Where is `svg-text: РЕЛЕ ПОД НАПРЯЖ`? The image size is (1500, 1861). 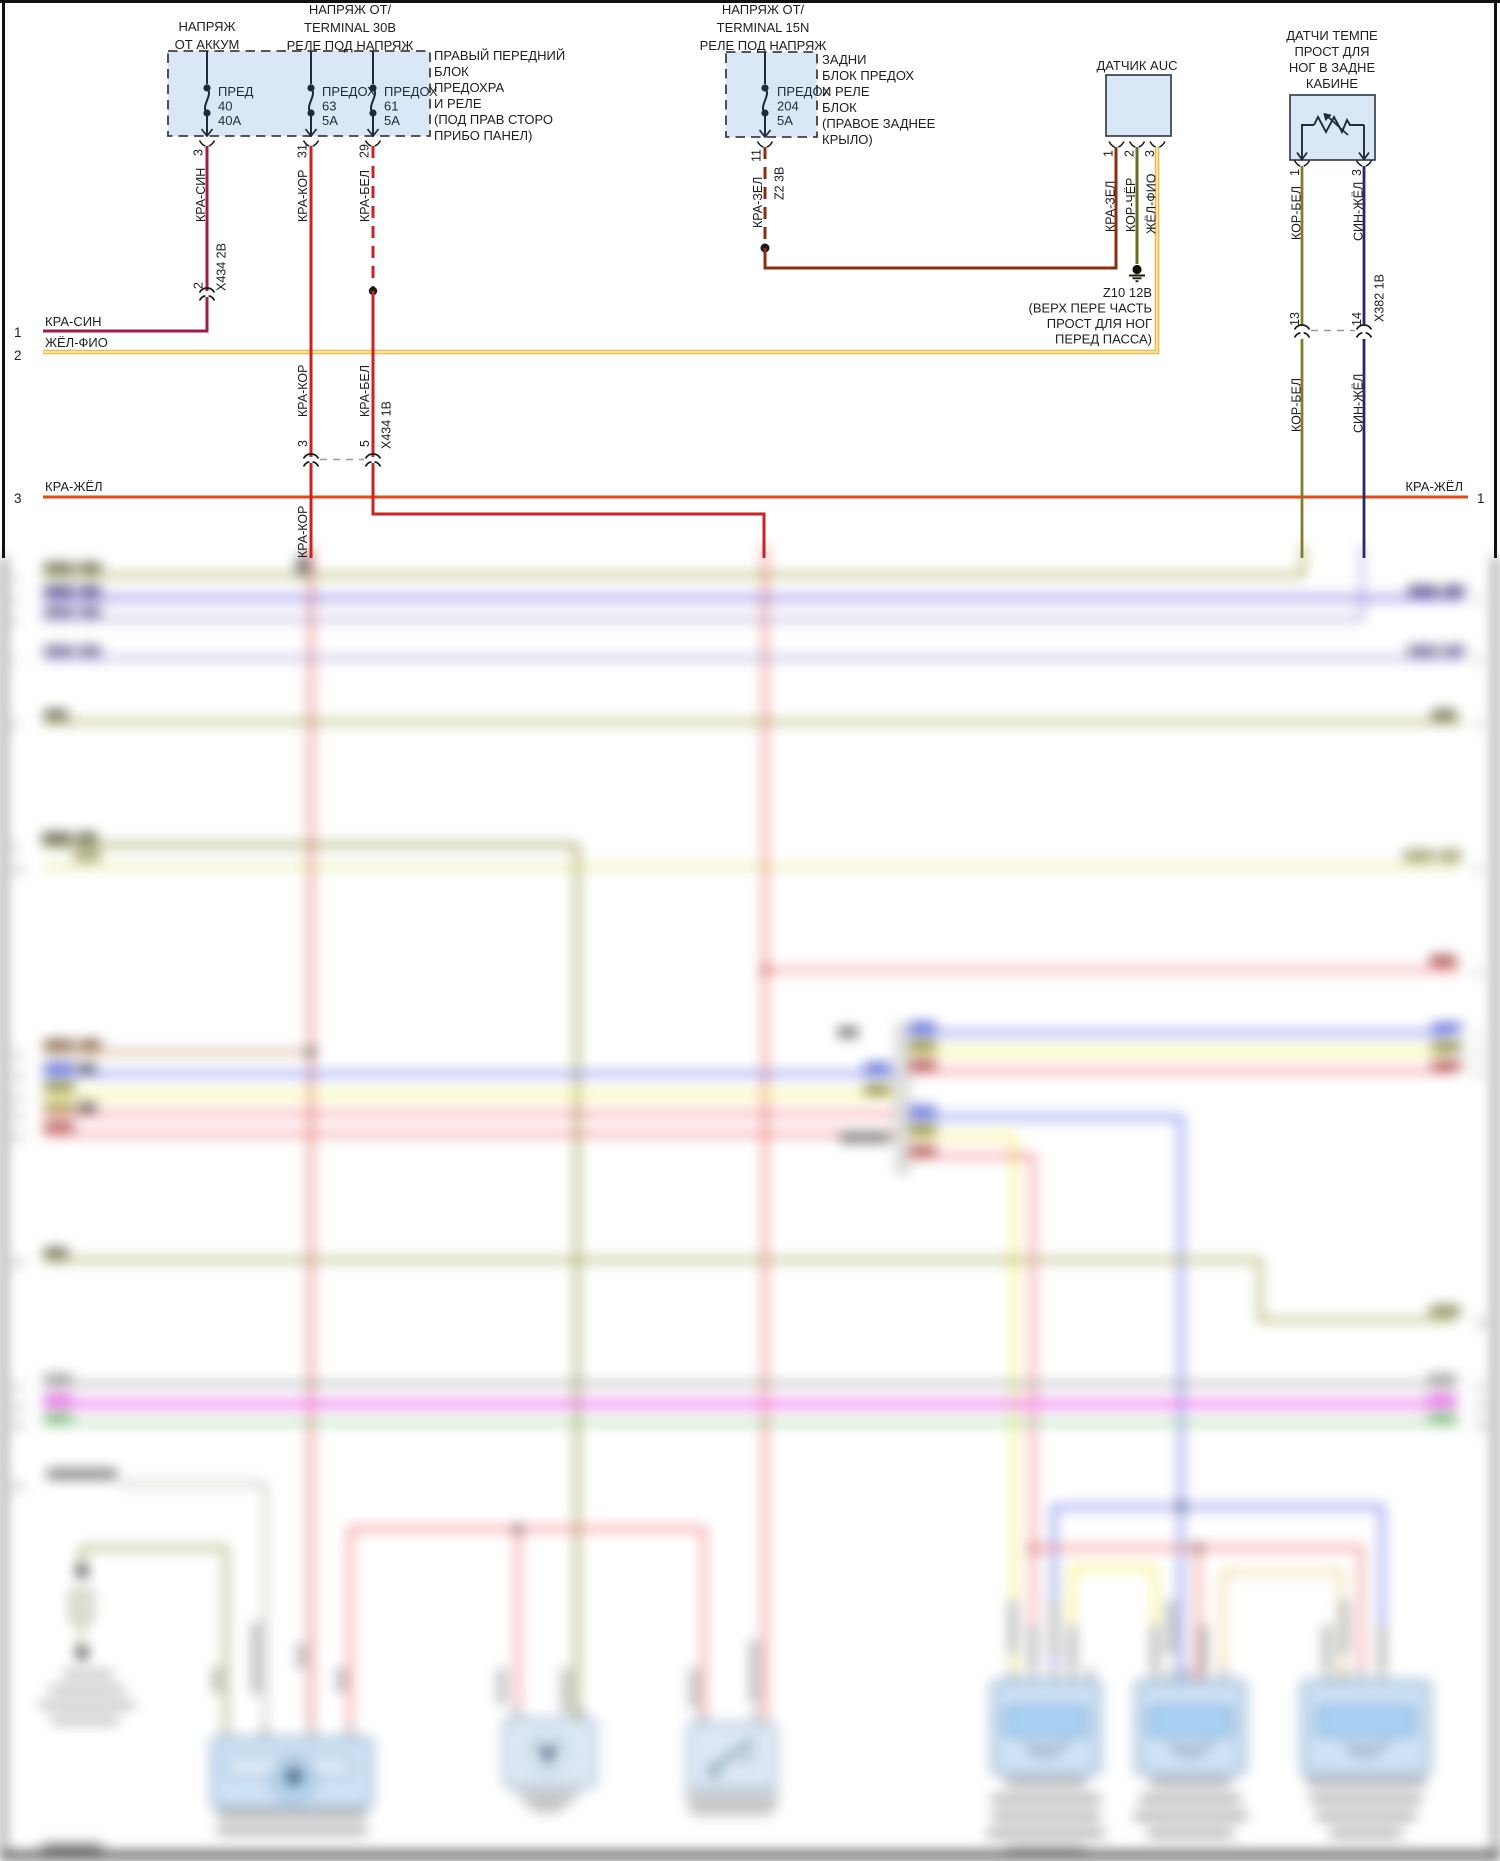 svg-text: РЕЛЕ ПОД НАПРЯЖ is located at coordinates (763, 45).